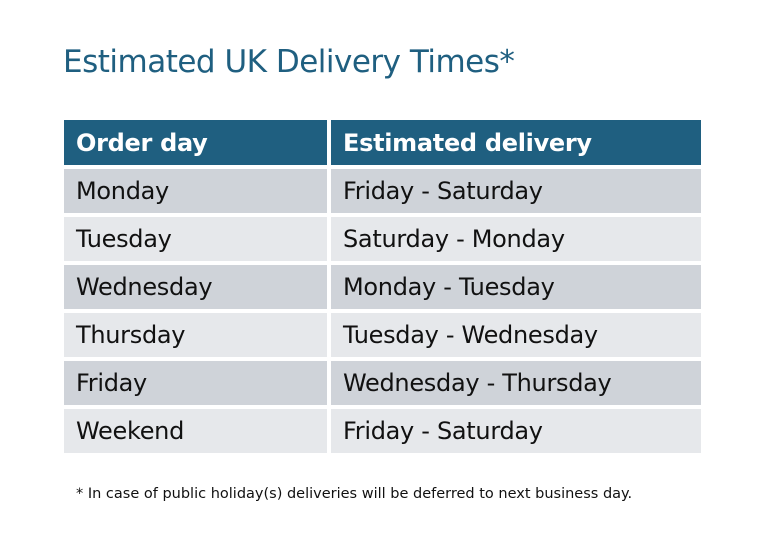 Image resolution: width=769 pixels, height=555 pixels. Describe the element at coordinates (516, 239) in the screenshot. I see `table-cell-delivery: Saturday - Monday` at that location.